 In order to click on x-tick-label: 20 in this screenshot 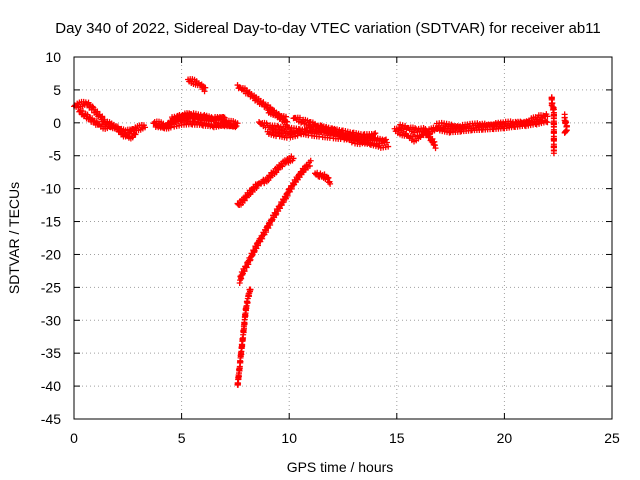, I will do `click(505, 438)`.